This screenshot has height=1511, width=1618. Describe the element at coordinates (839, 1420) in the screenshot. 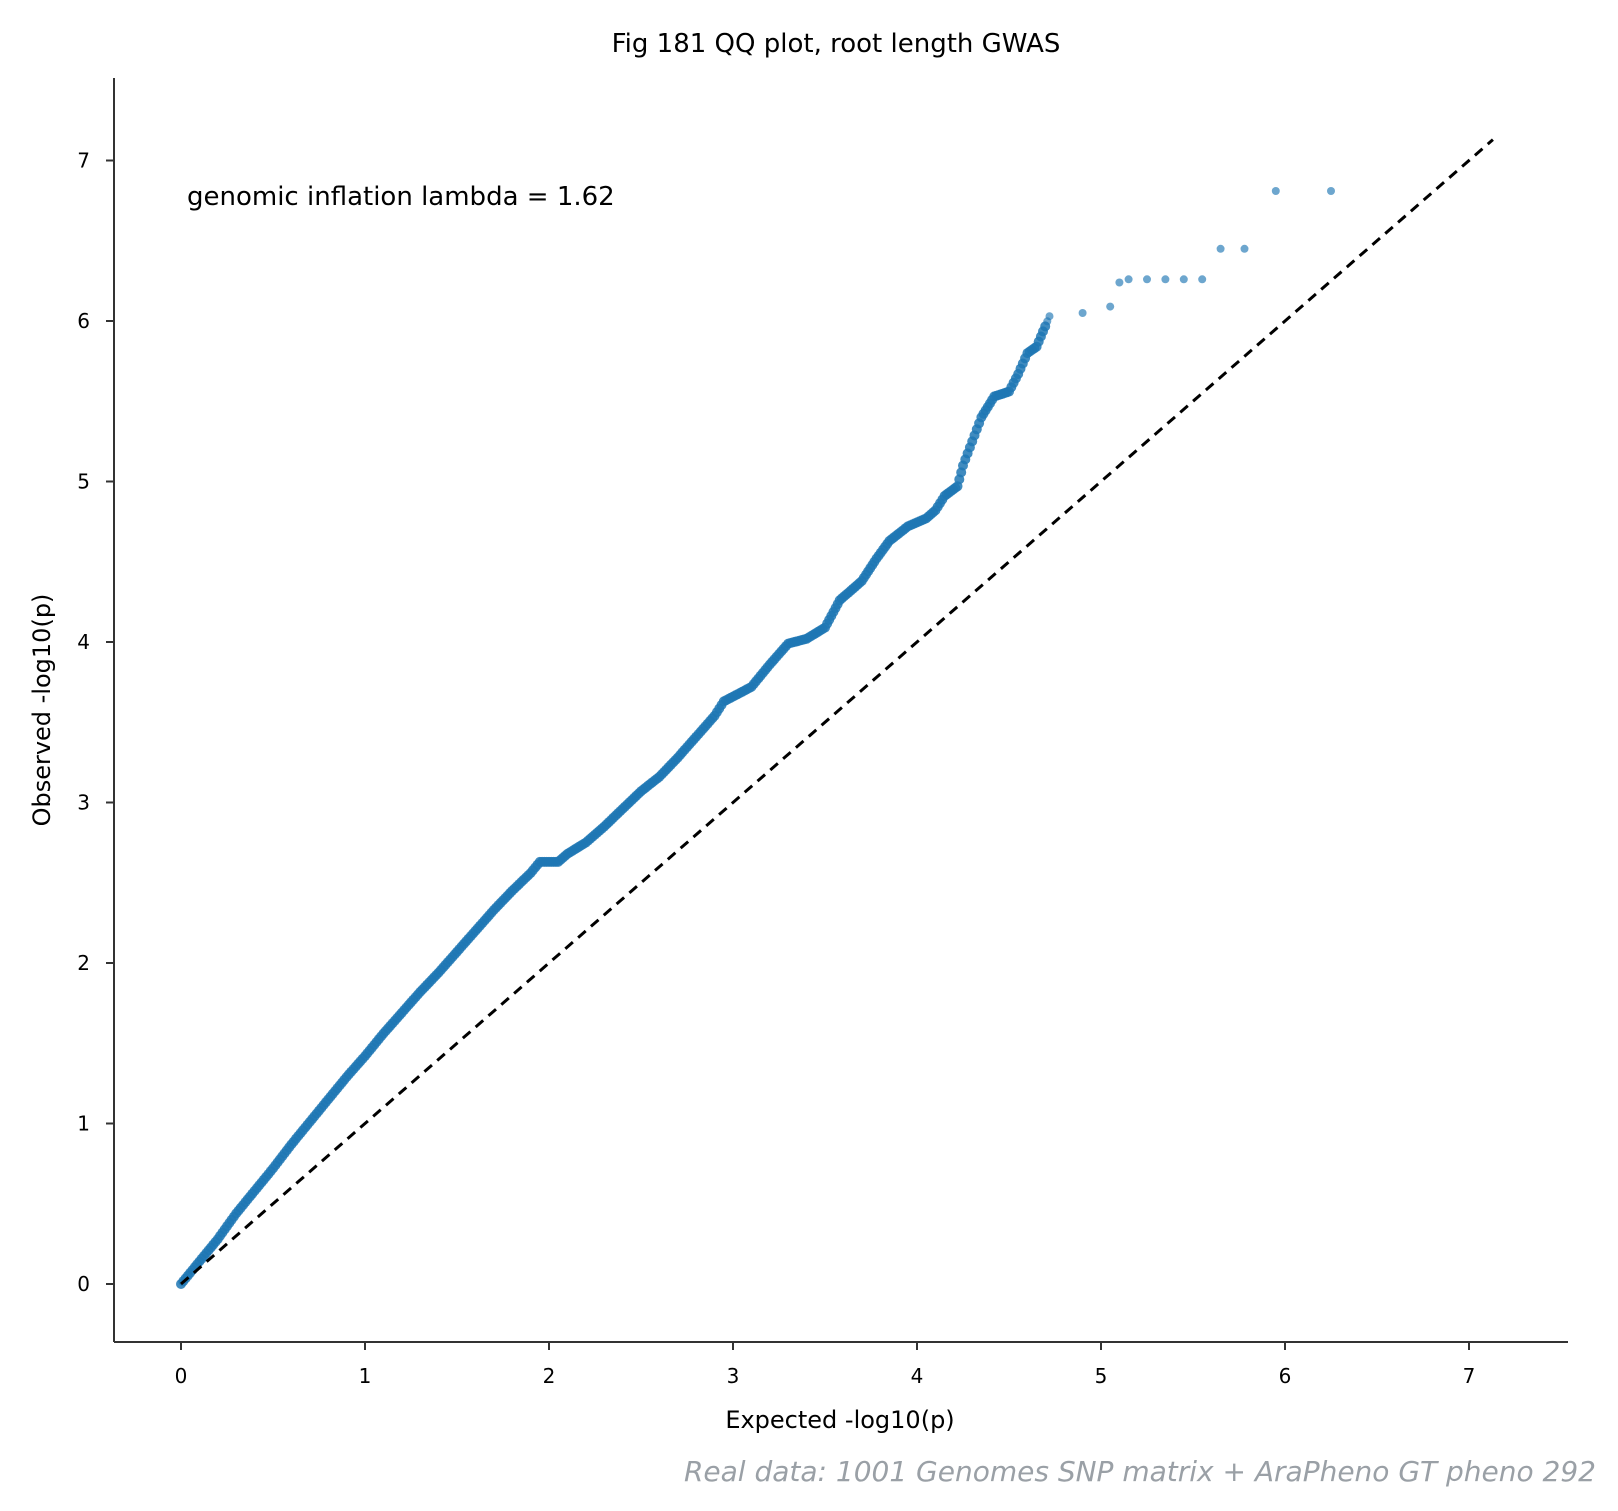

I see `x-axis-label: Expected -log10(p)` at that location.